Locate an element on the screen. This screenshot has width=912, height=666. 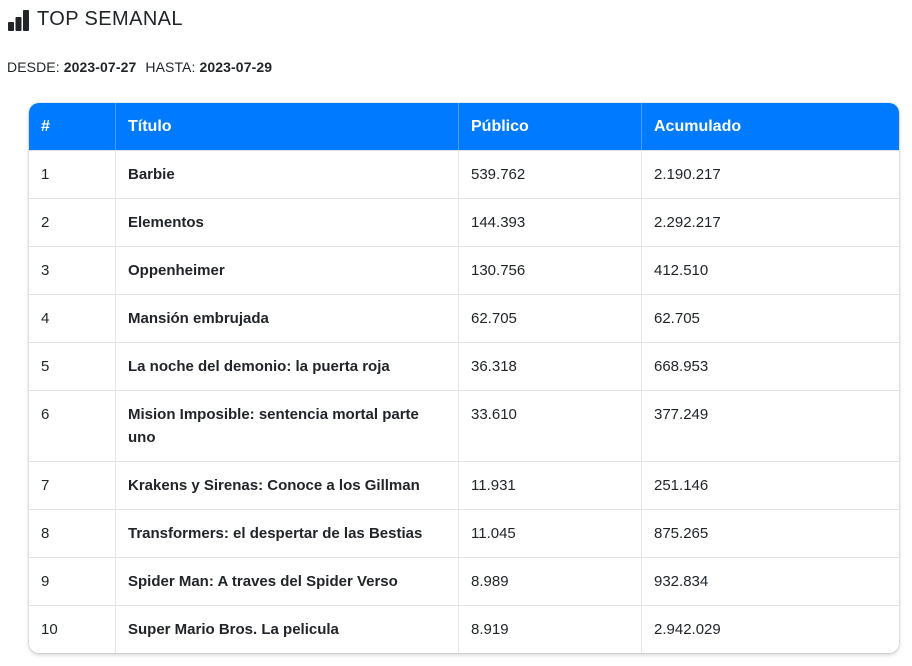
title-cell: Oppenheimer is located at coordinates (286, 270).